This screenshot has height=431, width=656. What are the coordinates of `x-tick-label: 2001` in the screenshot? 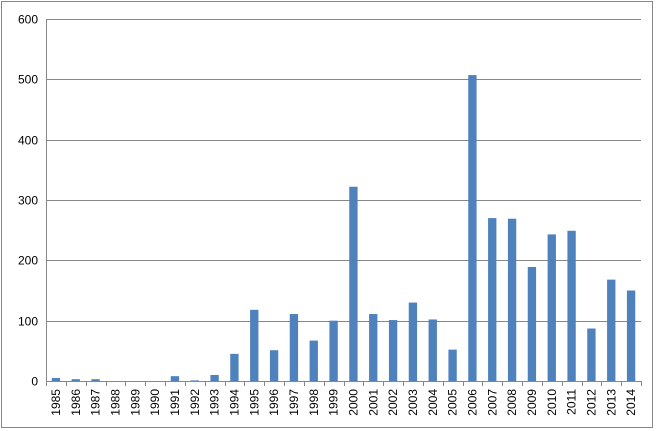 It's located at (373, 402).